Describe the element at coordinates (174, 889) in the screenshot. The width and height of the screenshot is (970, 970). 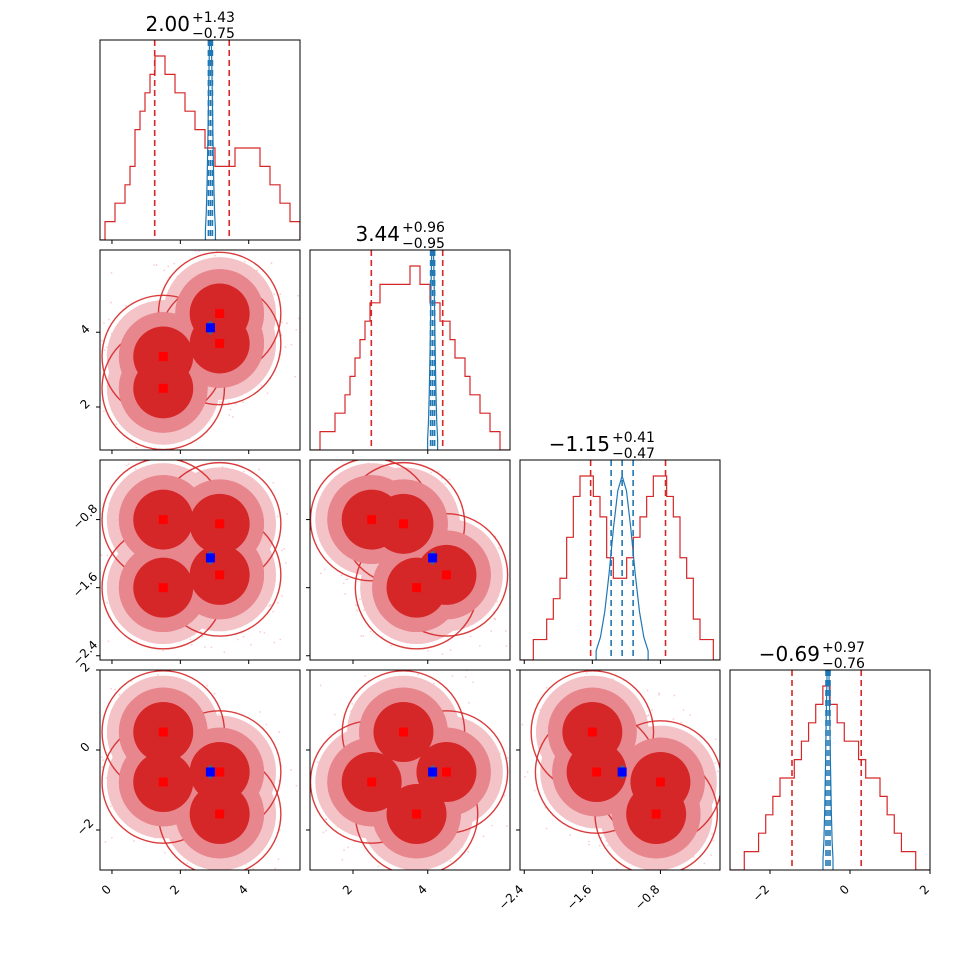
I see `x-tick-label: 2` at that location.